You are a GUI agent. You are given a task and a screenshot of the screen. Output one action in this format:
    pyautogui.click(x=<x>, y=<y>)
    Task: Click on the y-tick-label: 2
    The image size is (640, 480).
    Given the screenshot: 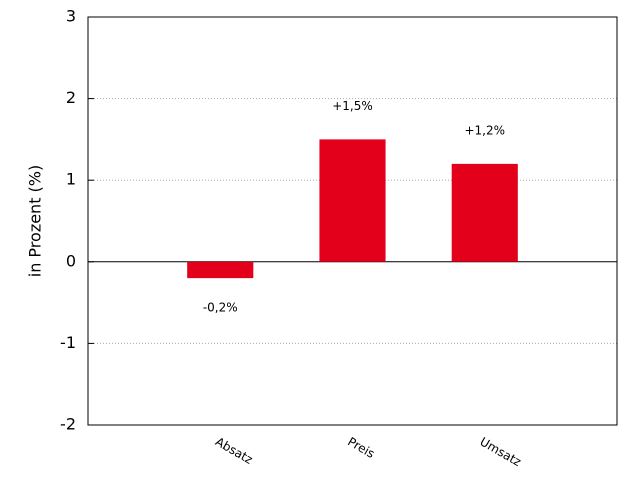 What is the action you would take?
    pyautogui.click(x=71, y=97)
    